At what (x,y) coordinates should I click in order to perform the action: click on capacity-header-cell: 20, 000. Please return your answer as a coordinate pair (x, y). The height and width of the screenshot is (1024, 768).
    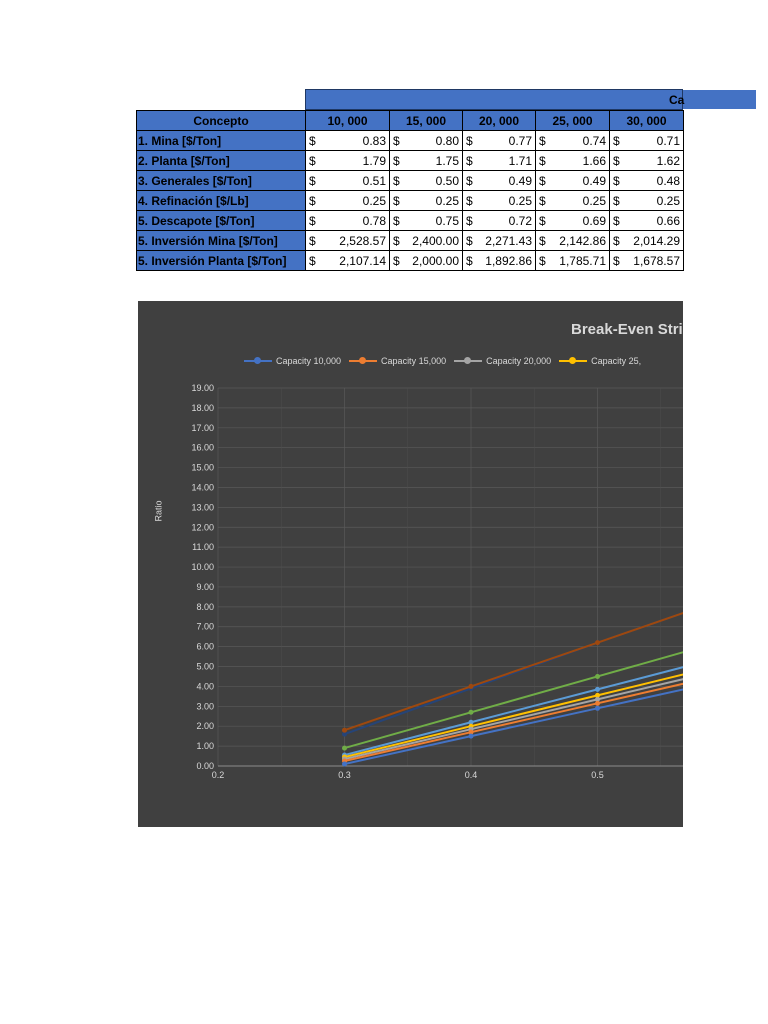
    Looking at the image, I should click on (499, 120).